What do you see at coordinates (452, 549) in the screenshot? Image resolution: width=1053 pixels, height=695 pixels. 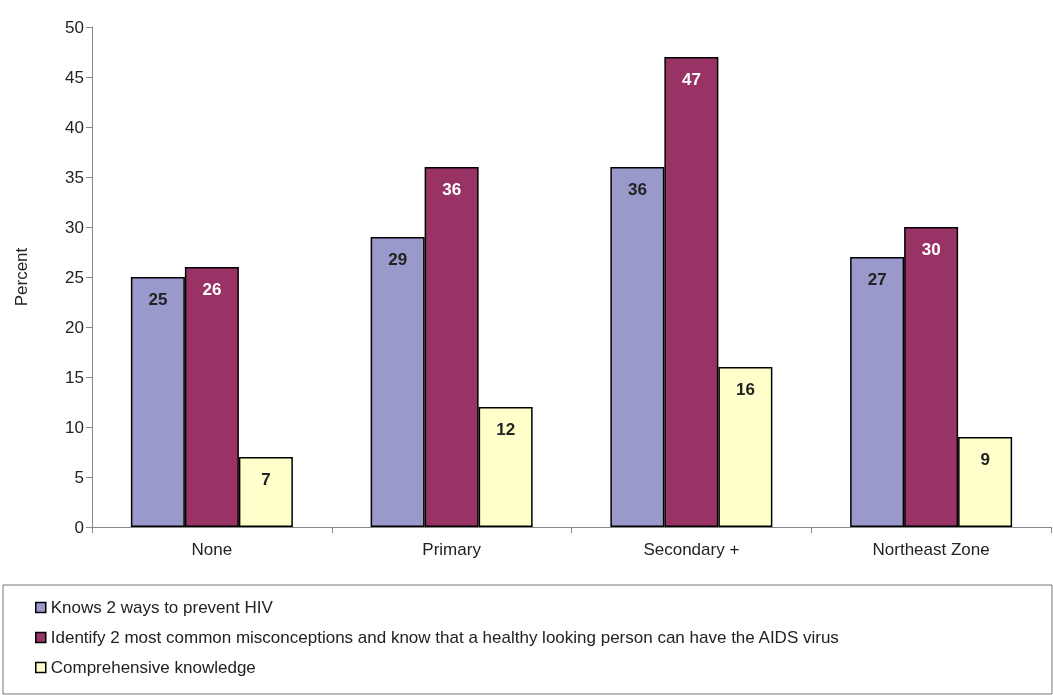 I see `x-tick-label: Primary` at bounding box center [452, 549].